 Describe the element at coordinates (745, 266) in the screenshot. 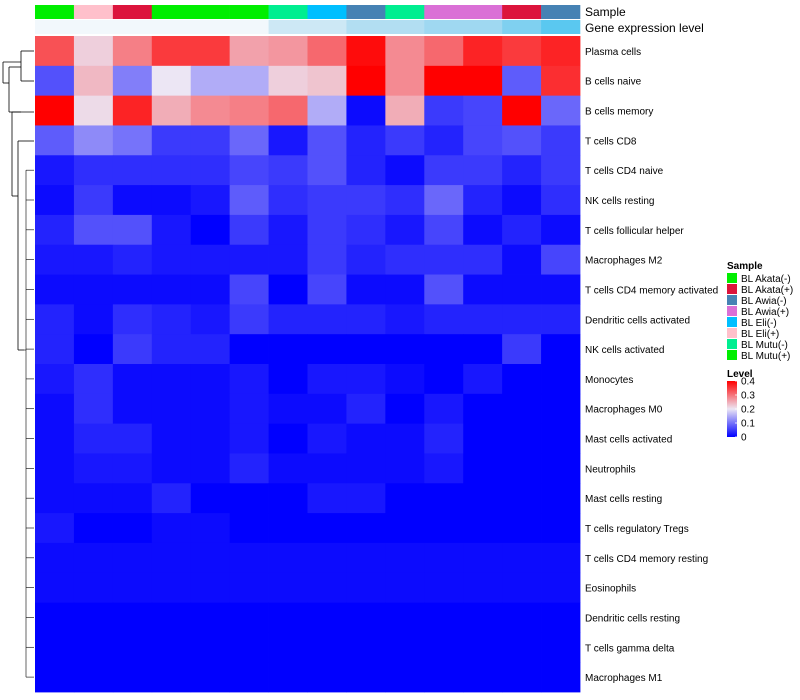

I see `sample-legend-title: Sample` at that location.